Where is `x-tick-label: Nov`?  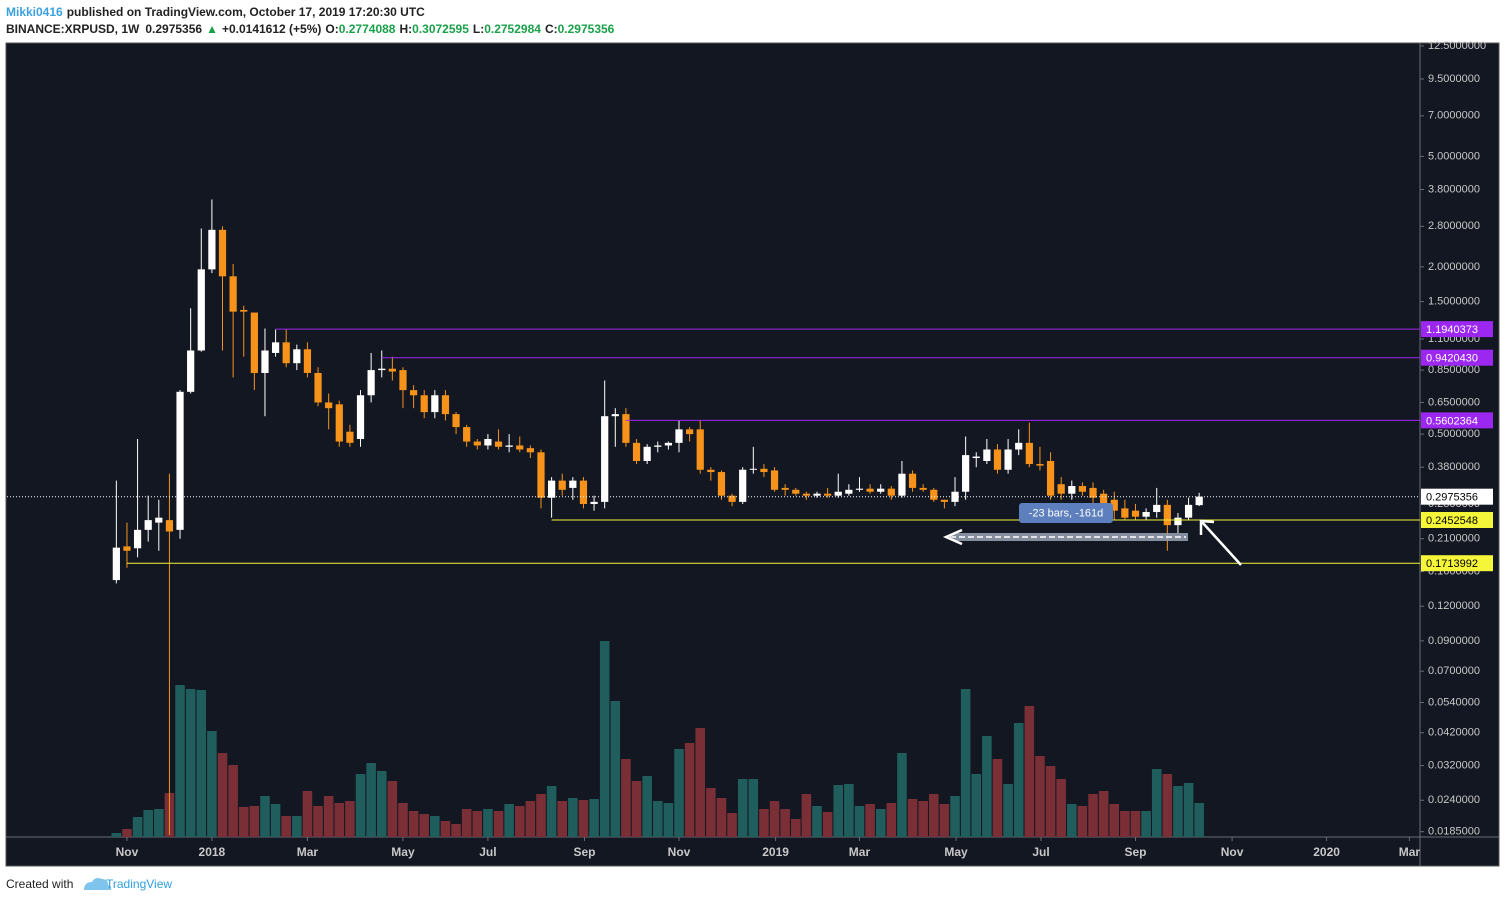
x-tick-label: Nov is located at coordinates (1232, 852).